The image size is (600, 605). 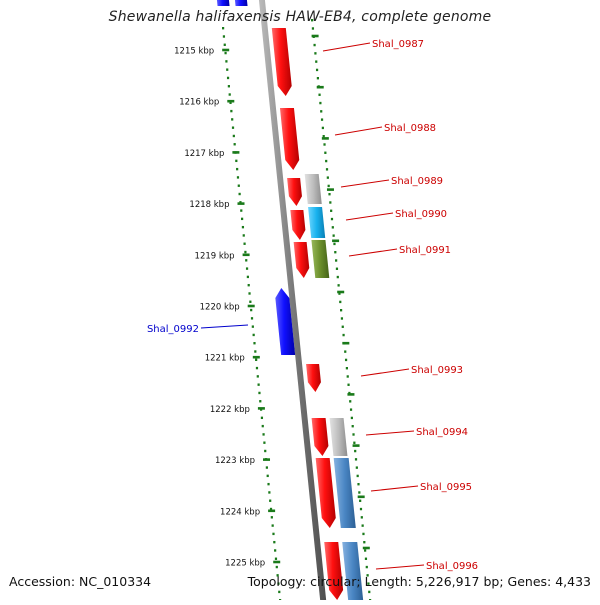 I want to click on gene-label: Shal_0996, so click(x=452, y=566).